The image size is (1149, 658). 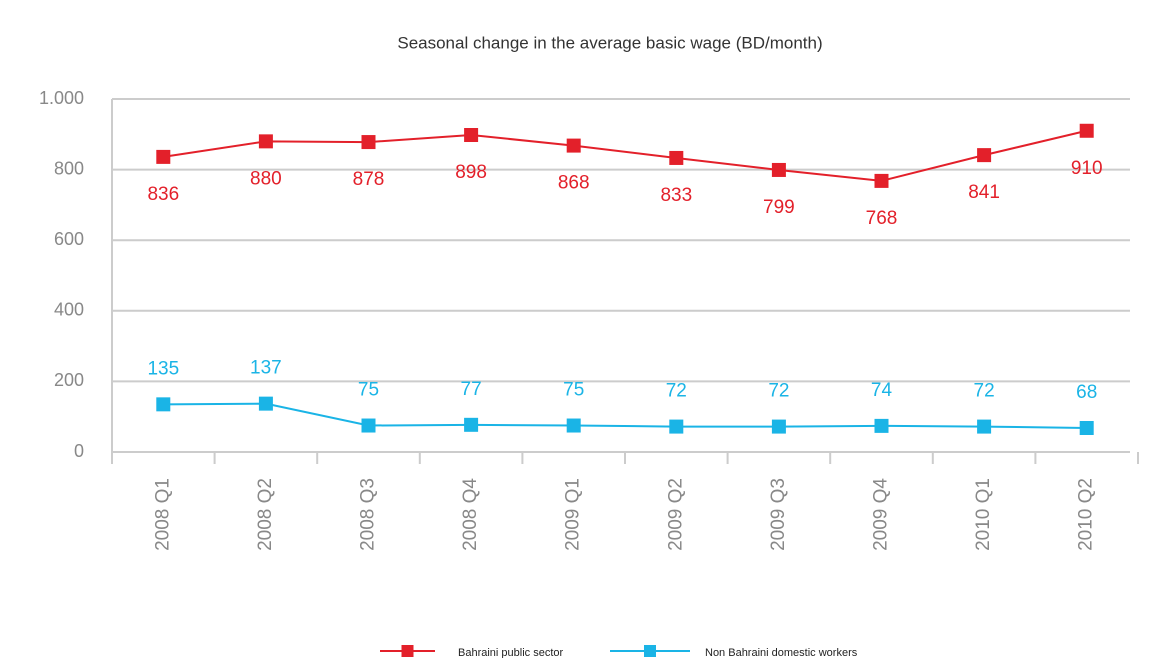 I want to click on legend-label: Non Bahraini domestic workers, so click(x=781, y=652).